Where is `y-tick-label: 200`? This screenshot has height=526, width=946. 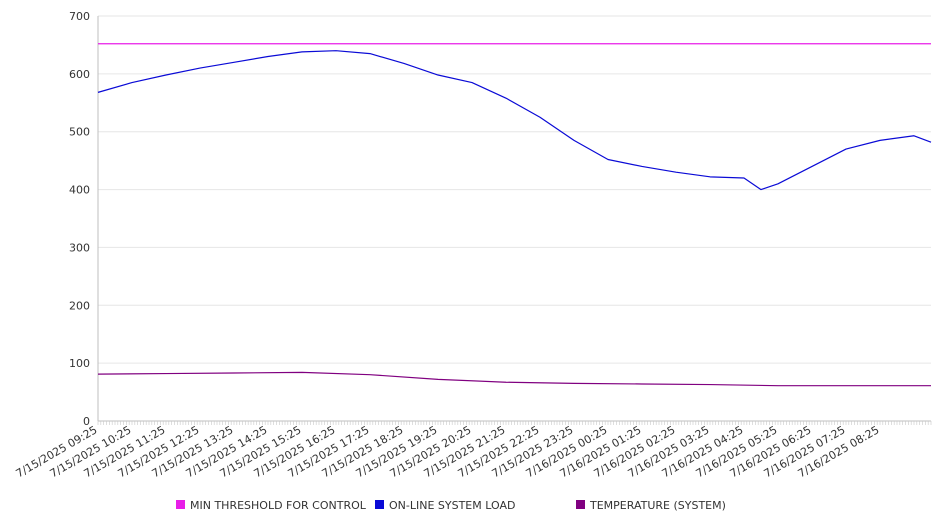
y-tick-label: 200 is located at coordinates (79, 305).